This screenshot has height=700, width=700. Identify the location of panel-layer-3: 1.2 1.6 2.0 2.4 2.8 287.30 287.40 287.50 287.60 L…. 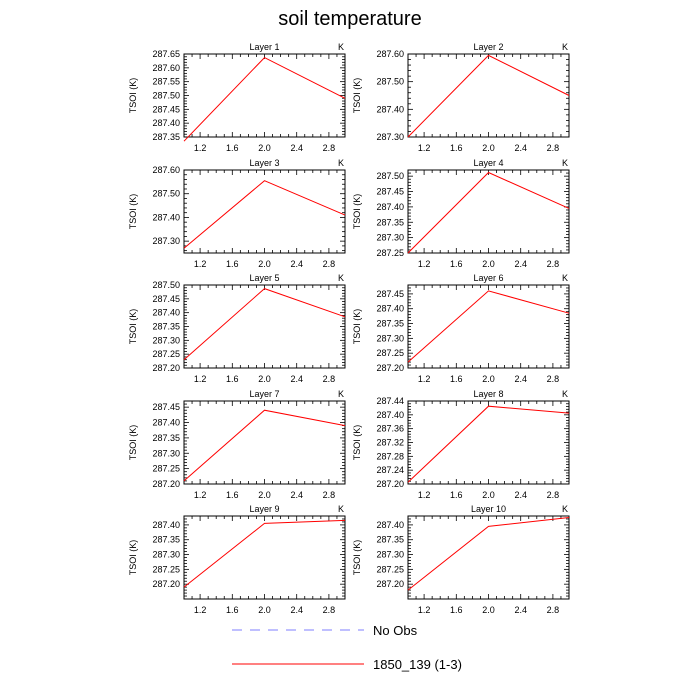
(237, 213).